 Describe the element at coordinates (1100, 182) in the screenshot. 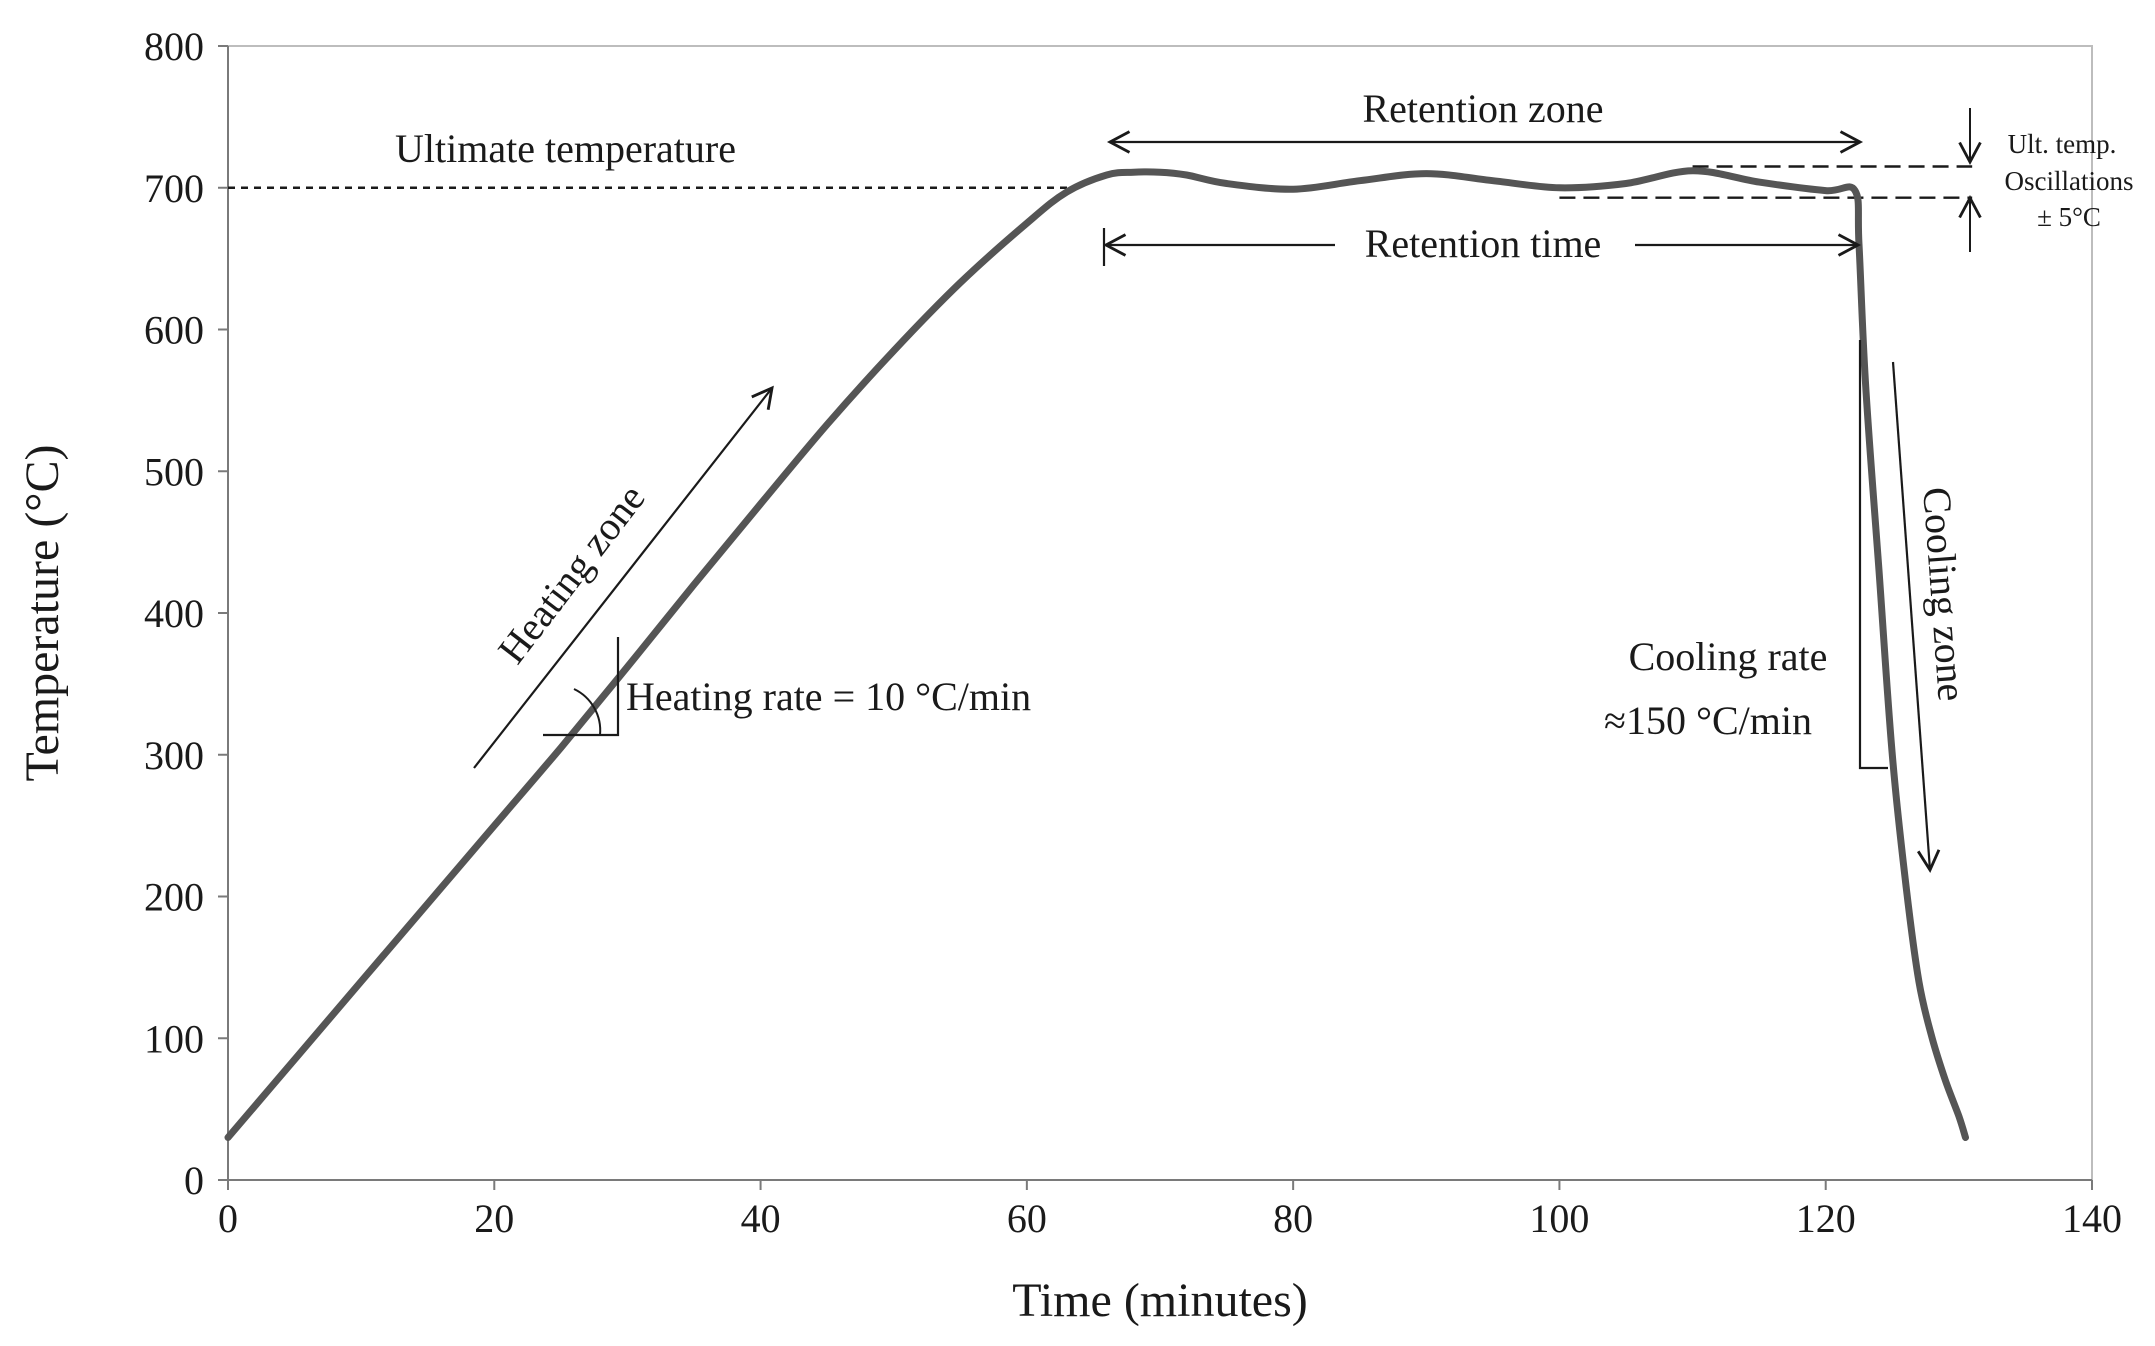

I see `reference-lines` at that location.